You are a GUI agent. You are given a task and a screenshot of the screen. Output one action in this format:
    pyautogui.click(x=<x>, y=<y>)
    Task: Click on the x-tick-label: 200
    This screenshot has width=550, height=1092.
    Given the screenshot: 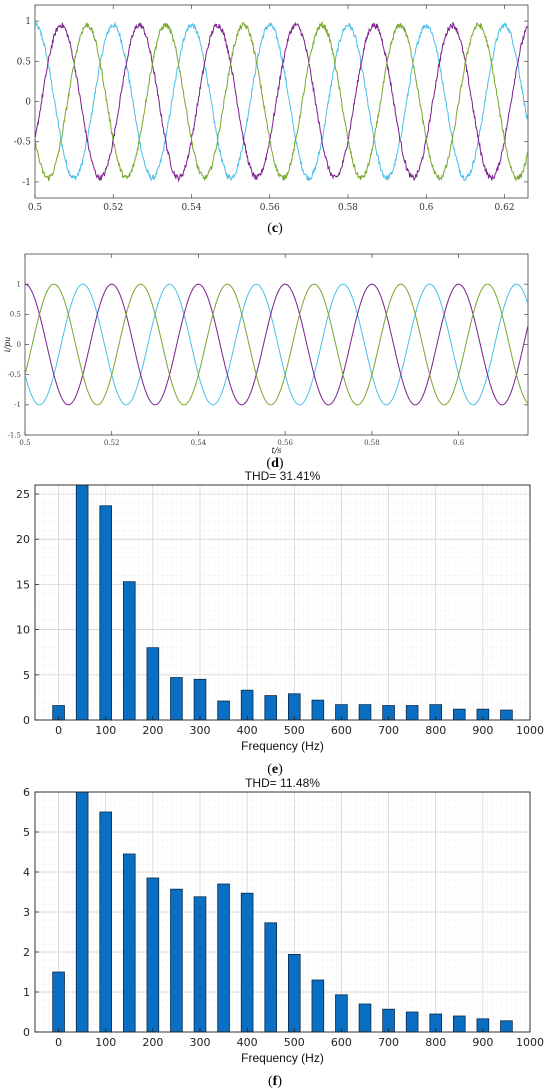 What is the action you would take?
    pyautogui.click(x=152, y=730)
    